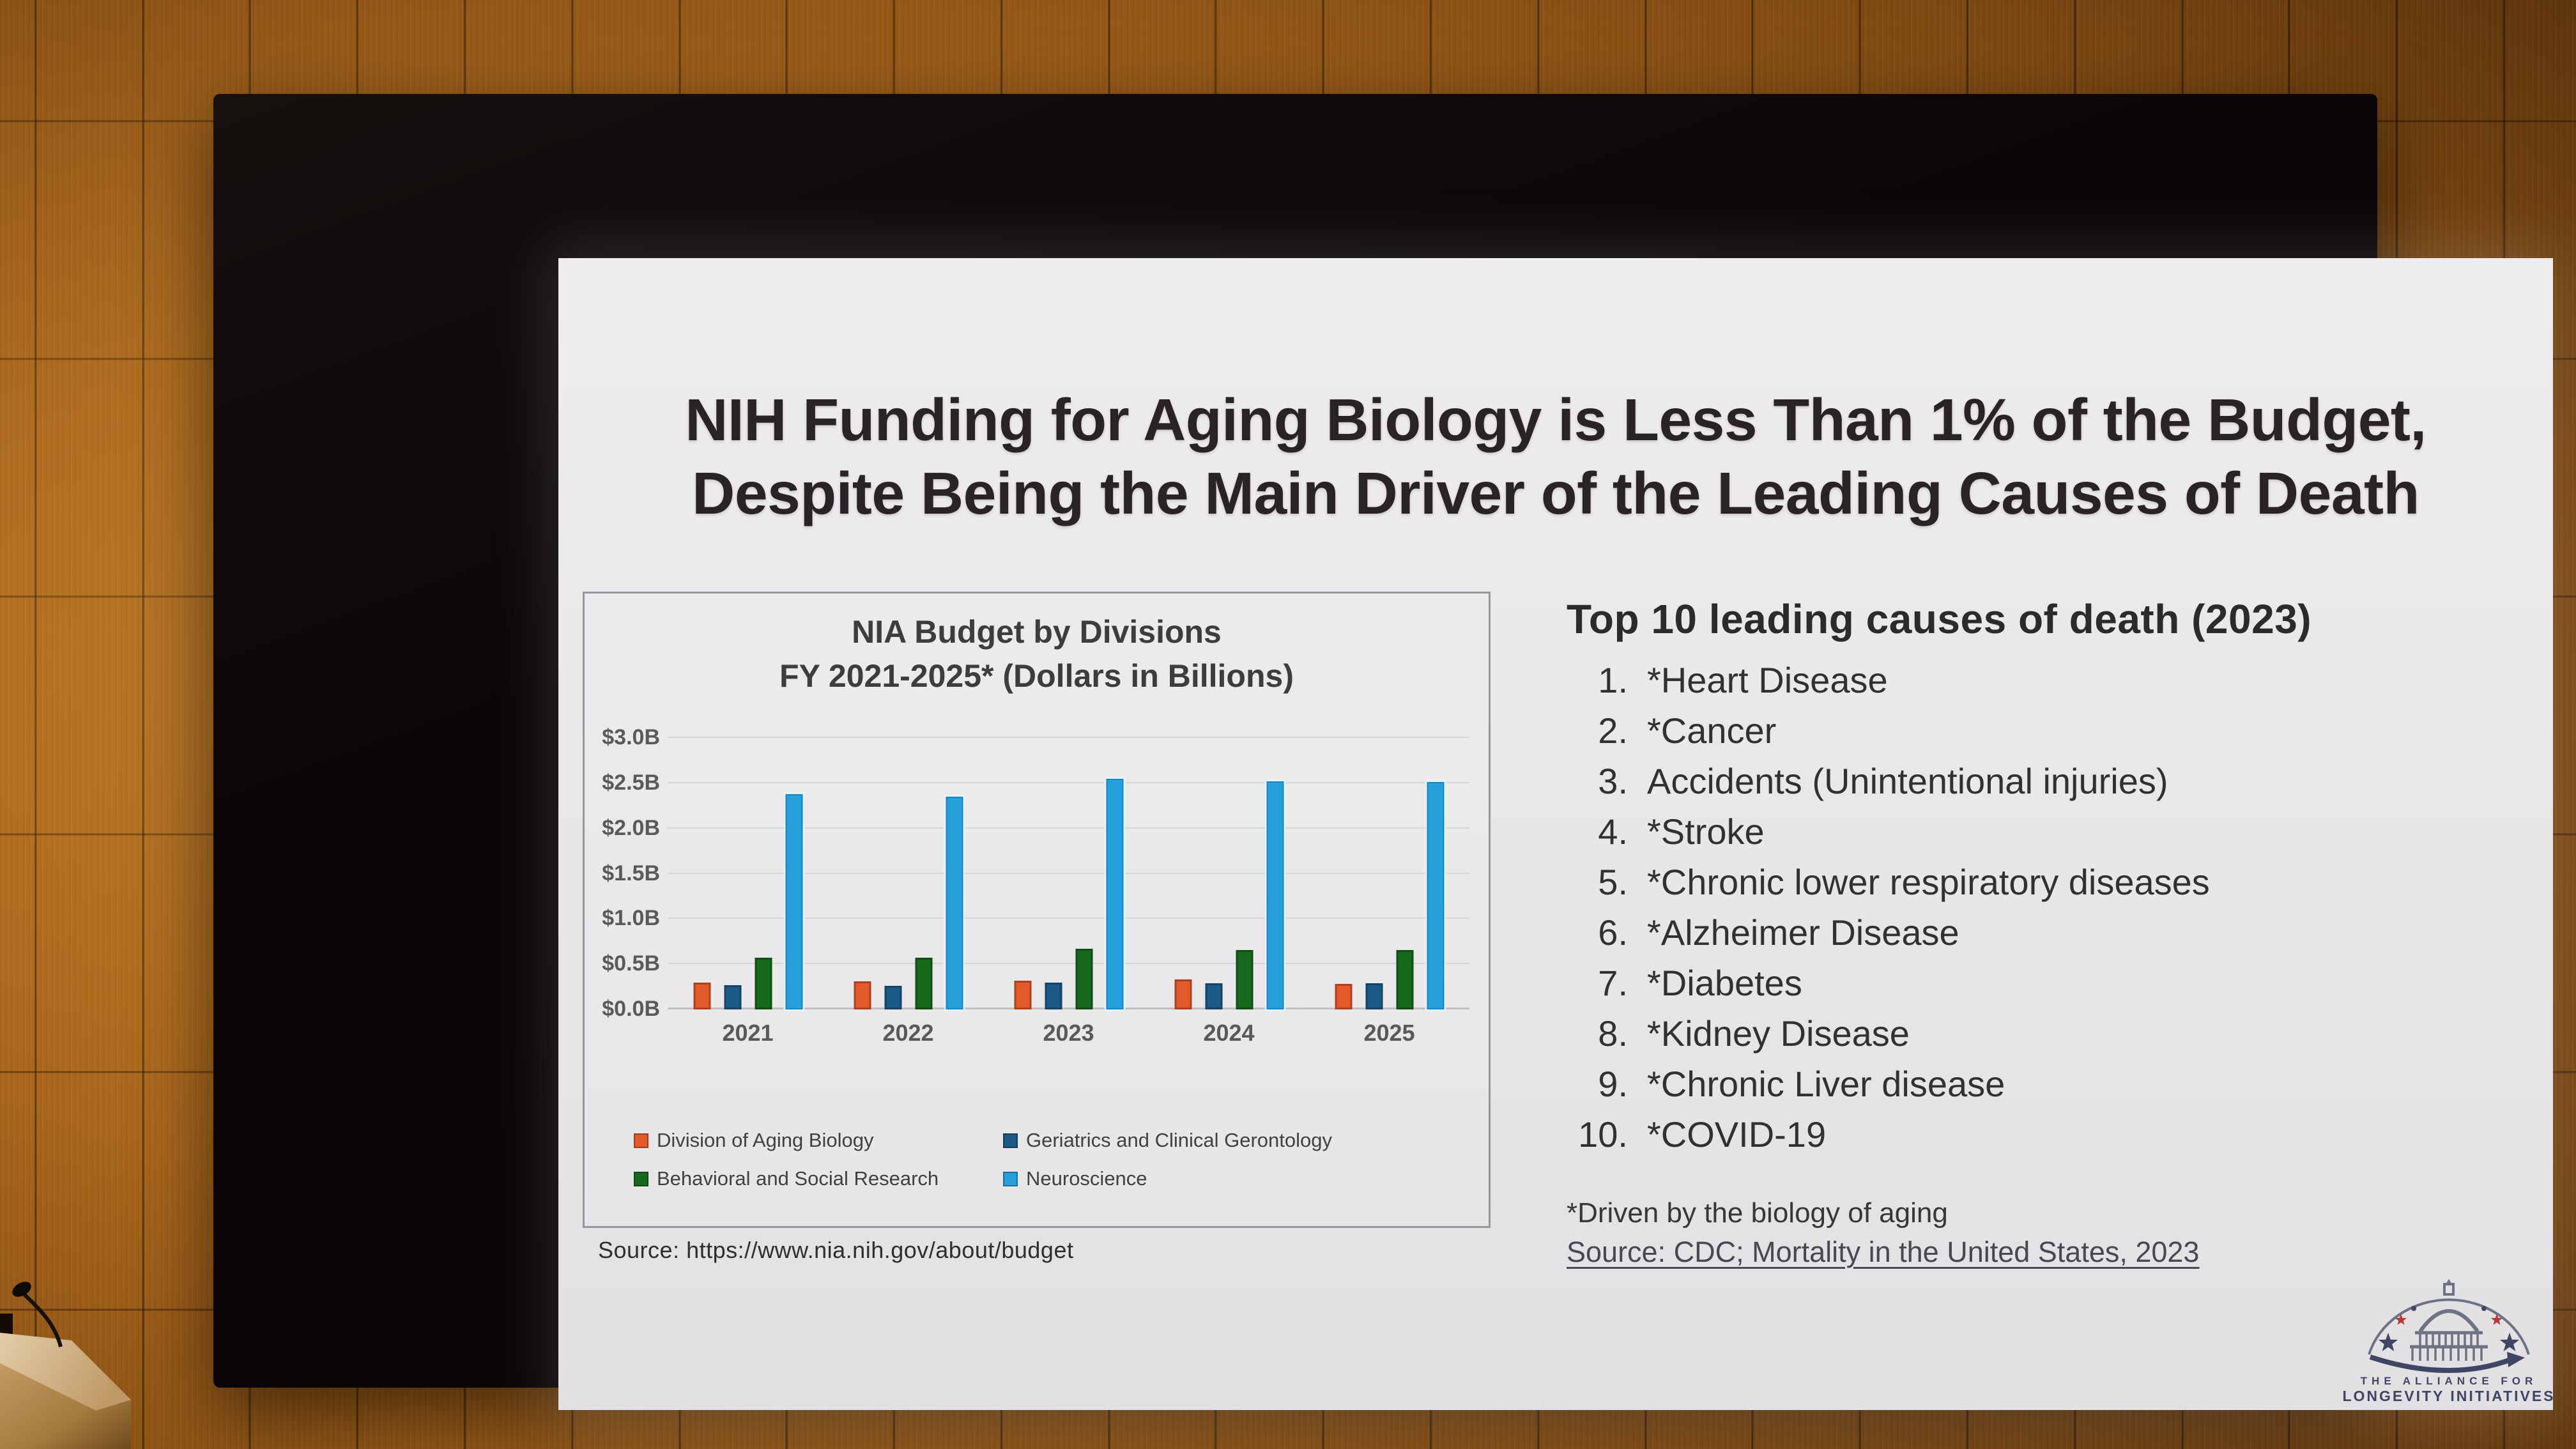 The width and height of the screenshot is (2576, 1449). Describe the element at coordinates (2020, 1034) in the screenshot. I see `list-item: 8. *Kidney Disease` at that location.